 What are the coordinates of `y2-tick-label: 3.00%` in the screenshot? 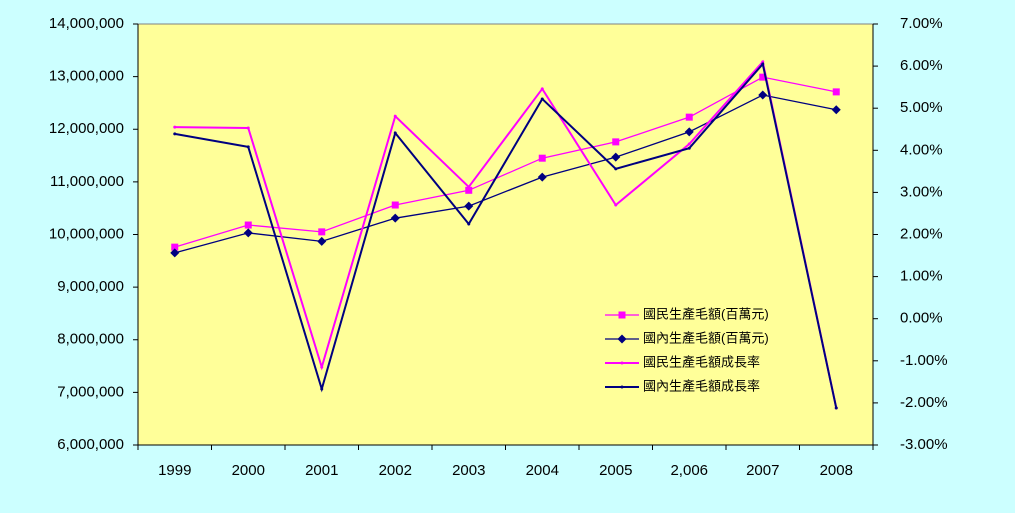 It's located at (921, 191).